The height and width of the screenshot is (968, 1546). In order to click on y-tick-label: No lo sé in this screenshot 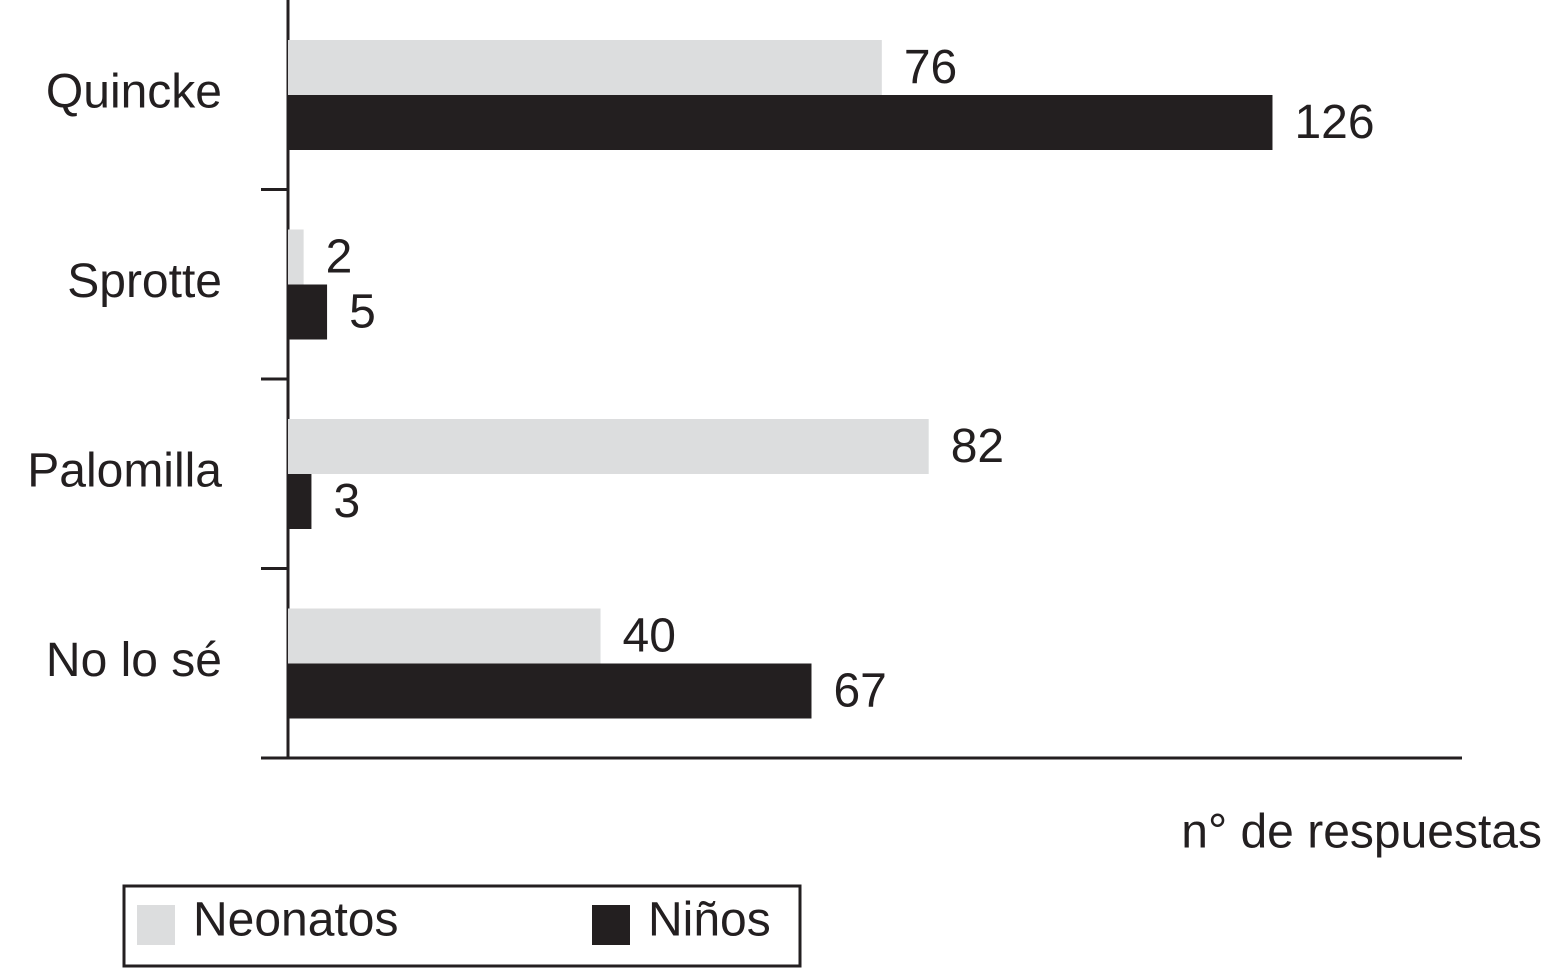, I will do `click(134, 660)`.